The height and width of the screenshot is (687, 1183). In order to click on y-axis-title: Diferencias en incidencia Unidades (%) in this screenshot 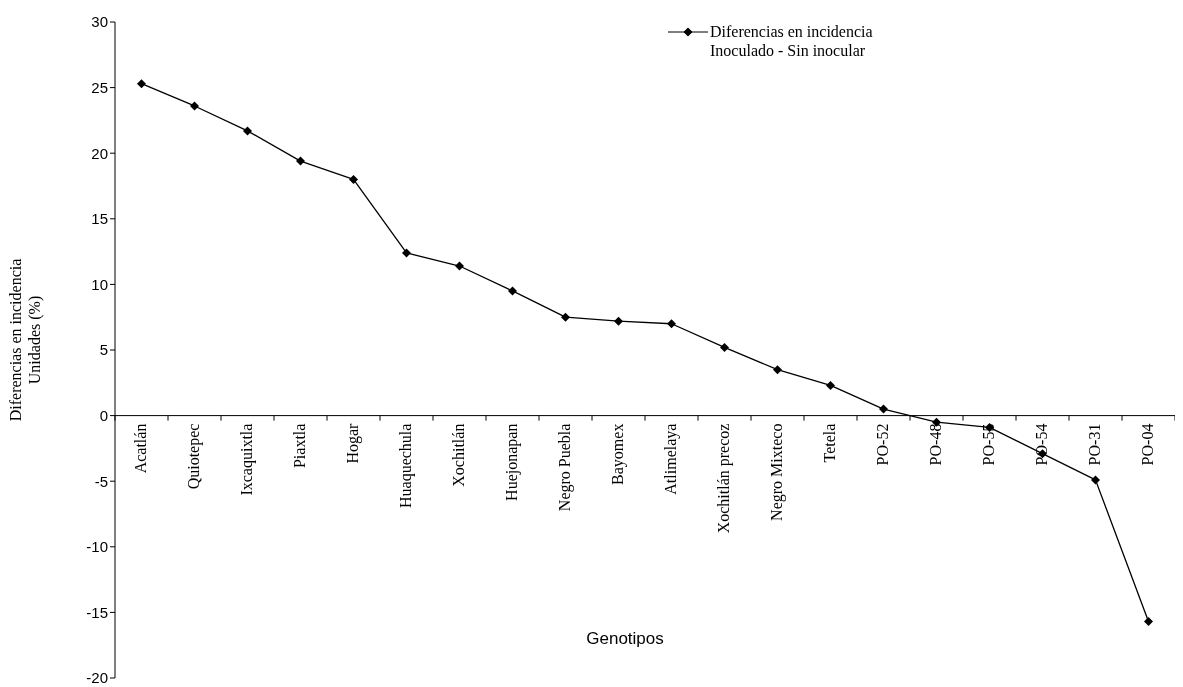, I will do `click(25, 340)`.